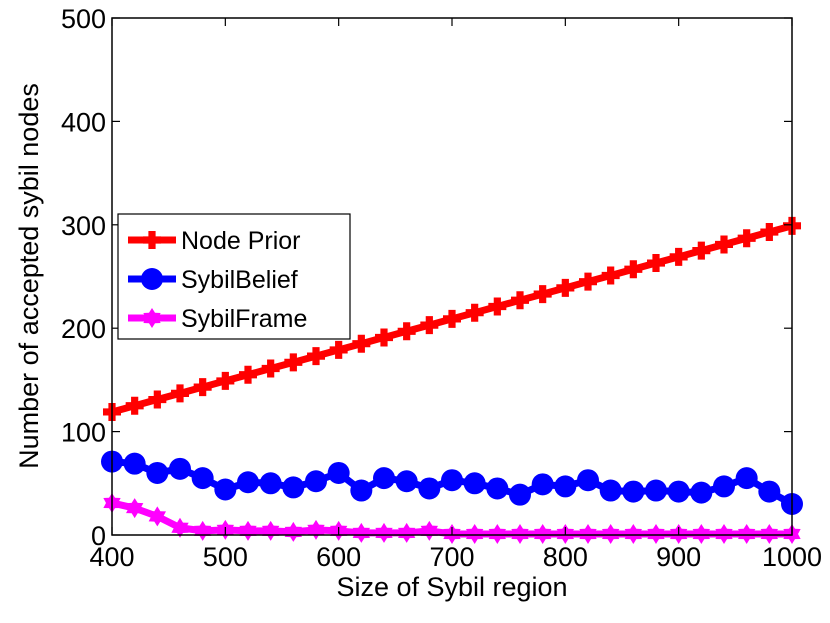 Image resolution: width=830 pixels, height=623 pixels. I want to click on legend-marker-node-prior, so click(152, 240).